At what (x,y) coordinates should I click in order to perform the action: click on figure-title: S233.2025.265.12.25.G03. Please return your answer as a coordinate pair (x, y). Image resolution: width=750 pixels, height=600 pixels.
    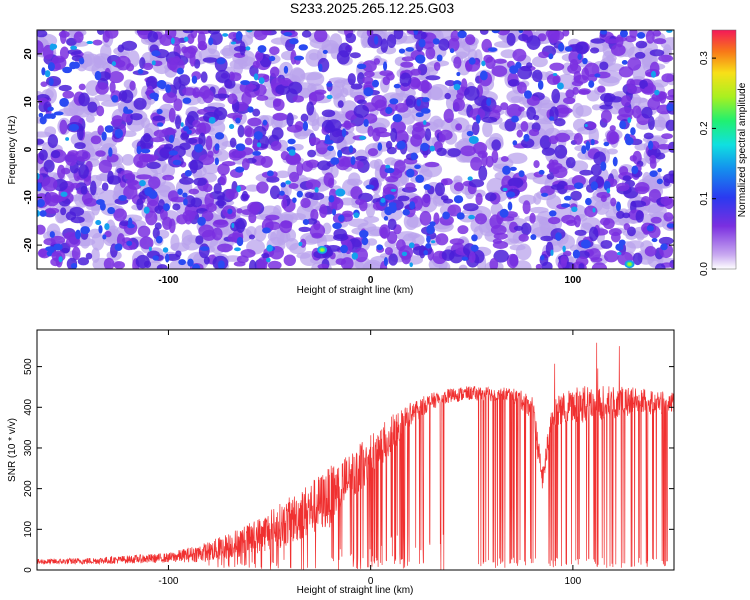
    Looking at the image, I should click on (372, 8).